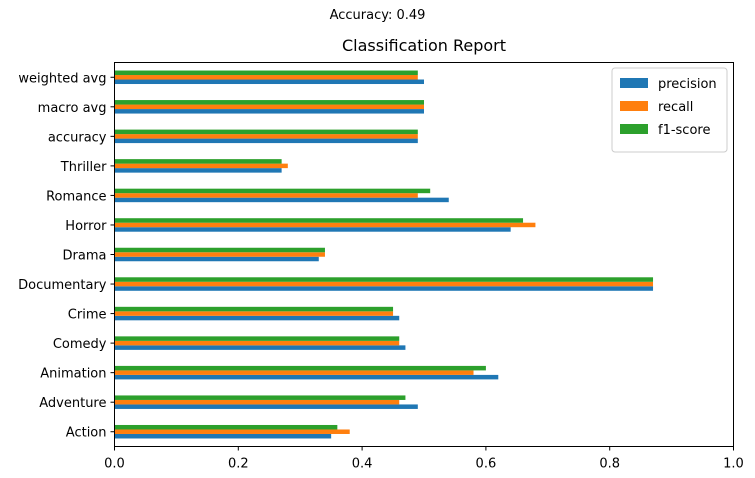 The height and width of the screenshot is (478, 755). I want to click on bar-recall-comedy, so click(257, 343).